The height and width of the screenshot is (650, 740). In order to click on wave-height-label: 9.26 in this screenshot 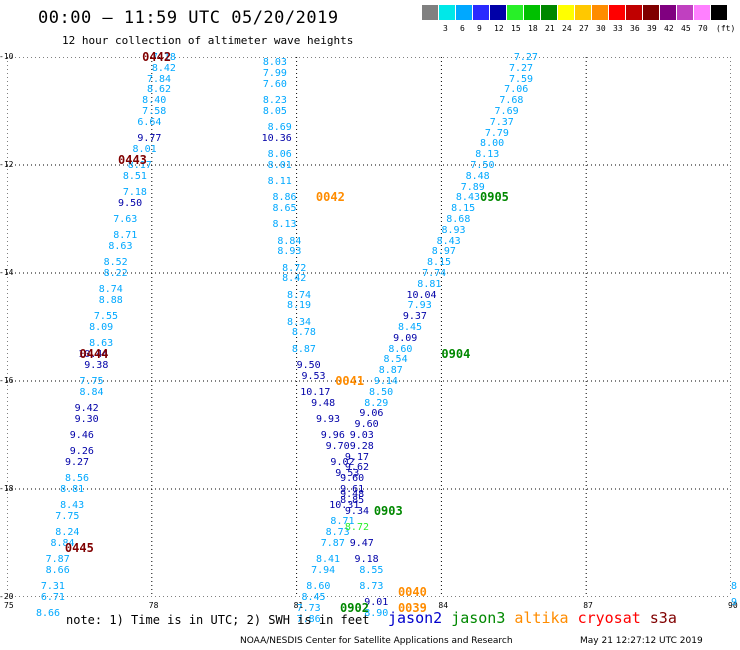, I will do `click(81, 452)`.